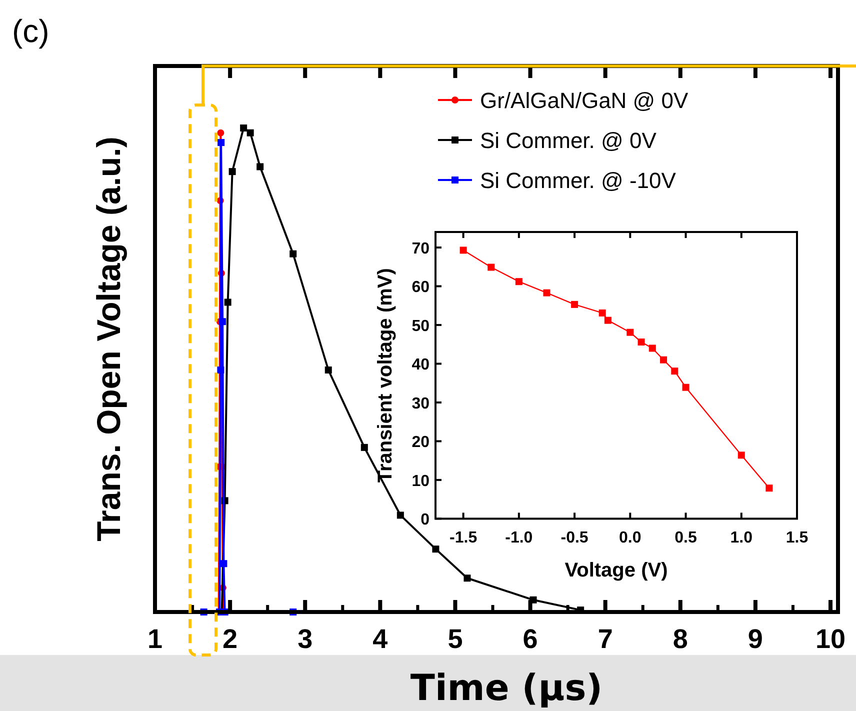  What do you see at coordinates (421, 443) in the screenshot?
I see `y-tick-label: 20` at bounding box center [421, 443].